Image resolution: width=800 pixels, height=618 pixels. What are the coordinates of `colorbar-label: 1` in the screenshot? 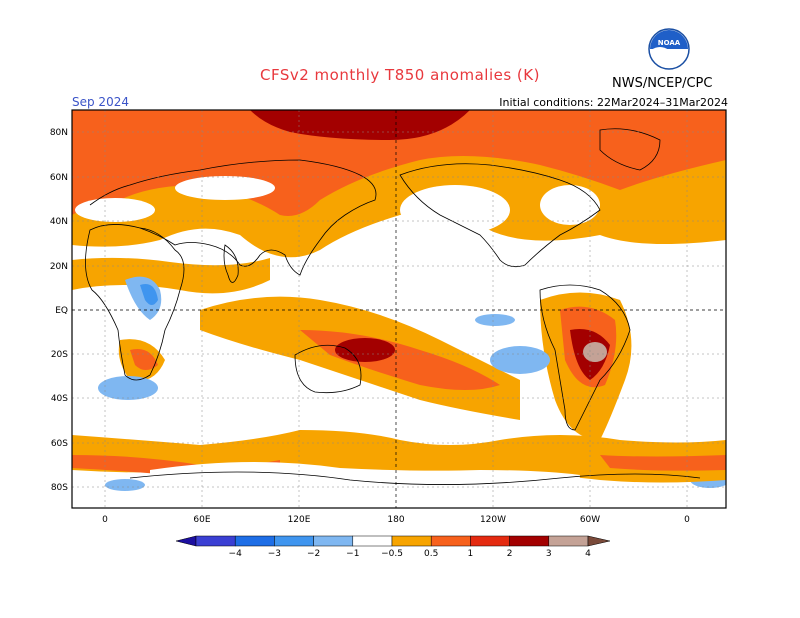 It's located at (471, 554).